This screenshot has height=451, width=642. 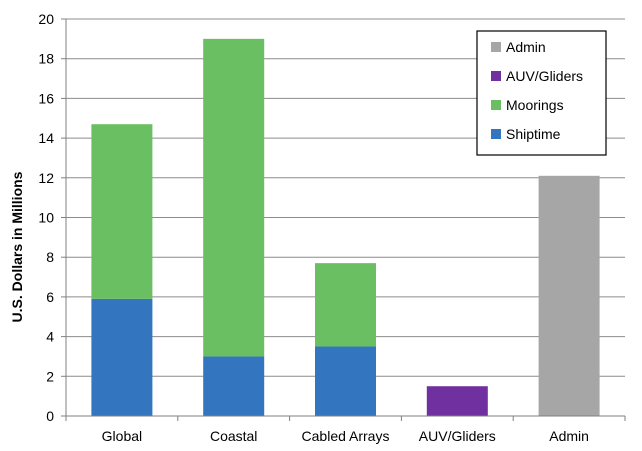 I want to click on y-tick-labels: 0 2 4 6 8 10 12 14 16 18 20, so click(x=46, y=217).